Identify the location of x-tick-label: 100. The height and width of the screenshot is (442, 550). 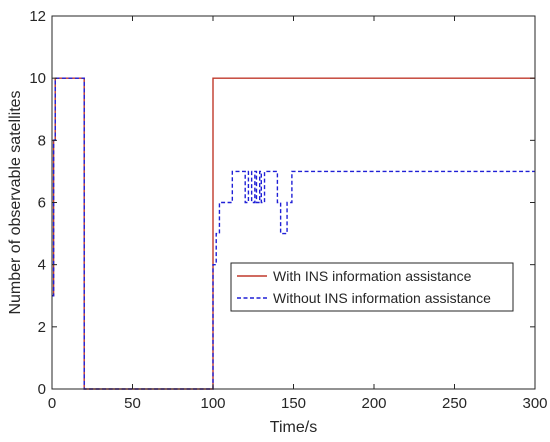
(212, 403).